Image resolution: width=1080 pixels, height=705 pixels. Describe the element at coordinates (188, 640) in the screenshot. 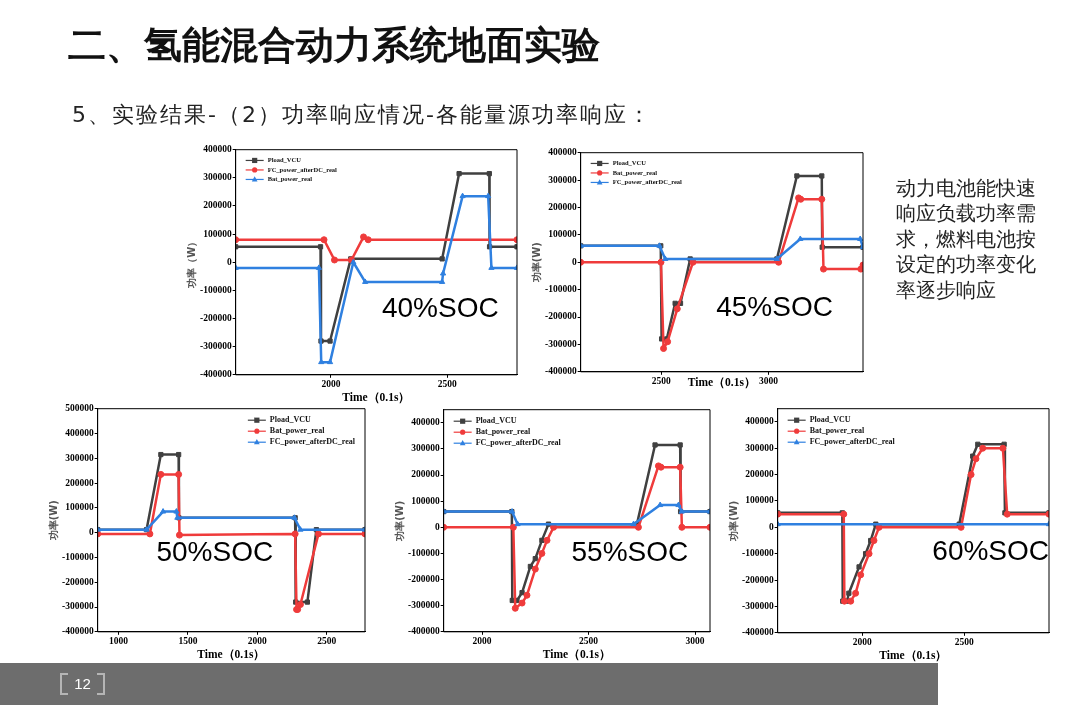

I see `x-tick-label: 1500` at that location.